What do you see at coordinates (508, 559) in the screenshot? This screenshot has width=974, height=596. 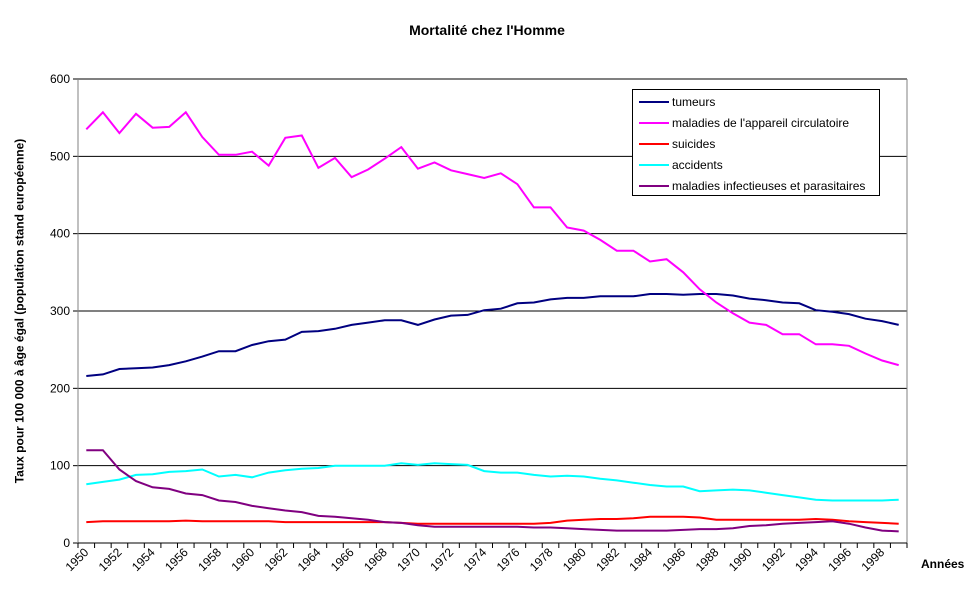 I see `x-tick-label: 1976` at bounding box center [508, 559].